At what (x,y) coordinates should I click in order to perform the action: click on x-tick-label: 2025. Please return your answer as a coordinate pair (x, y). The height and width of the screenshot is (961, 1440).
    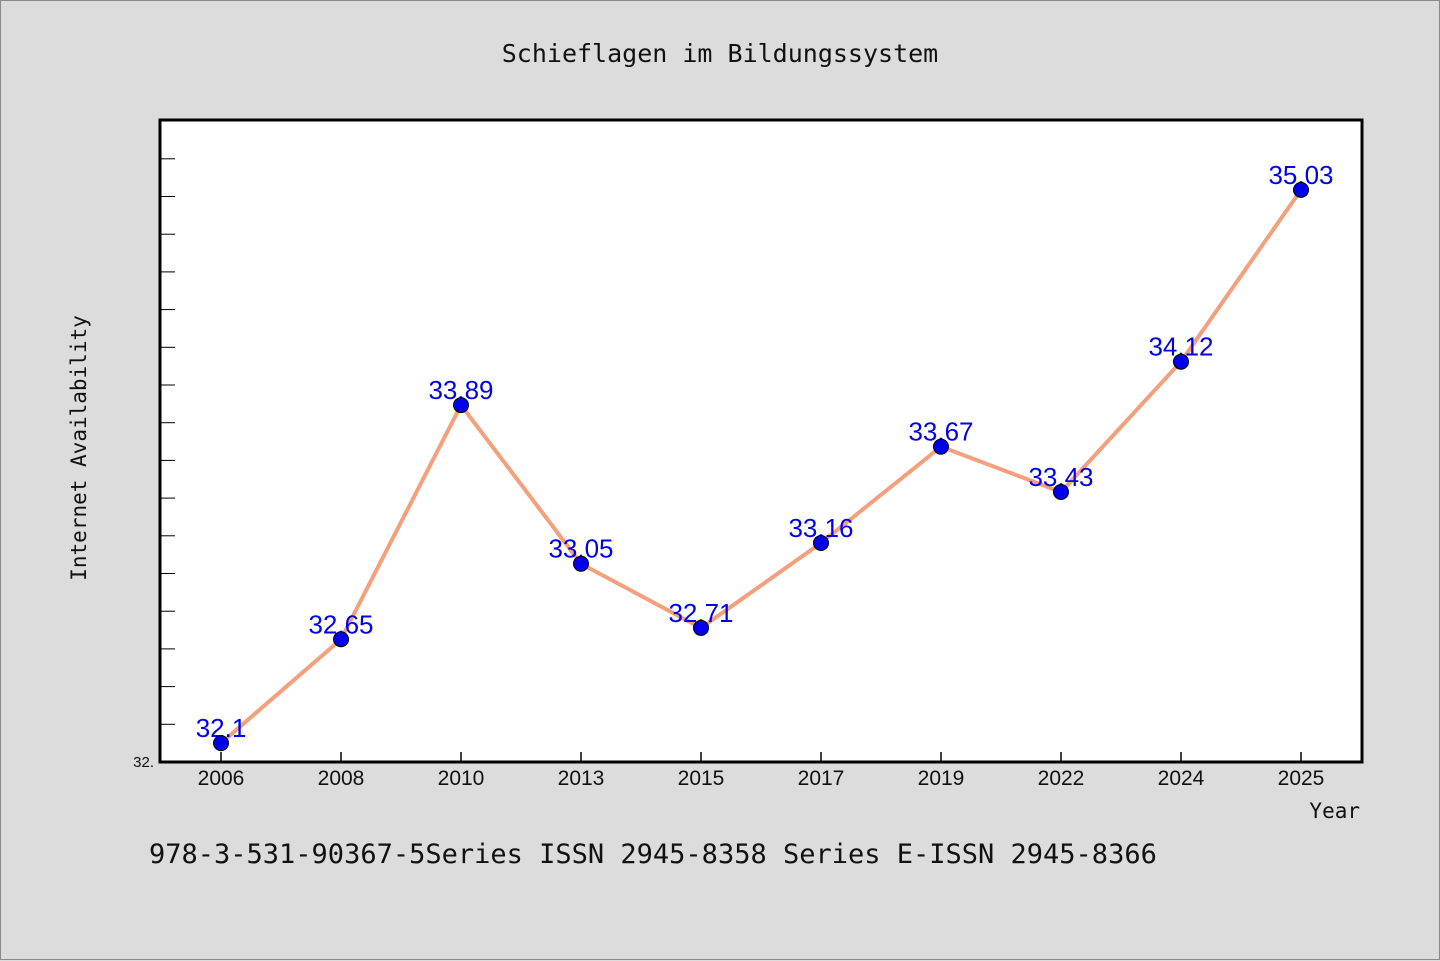
    Looking at the image, I should click on (1301, 778).